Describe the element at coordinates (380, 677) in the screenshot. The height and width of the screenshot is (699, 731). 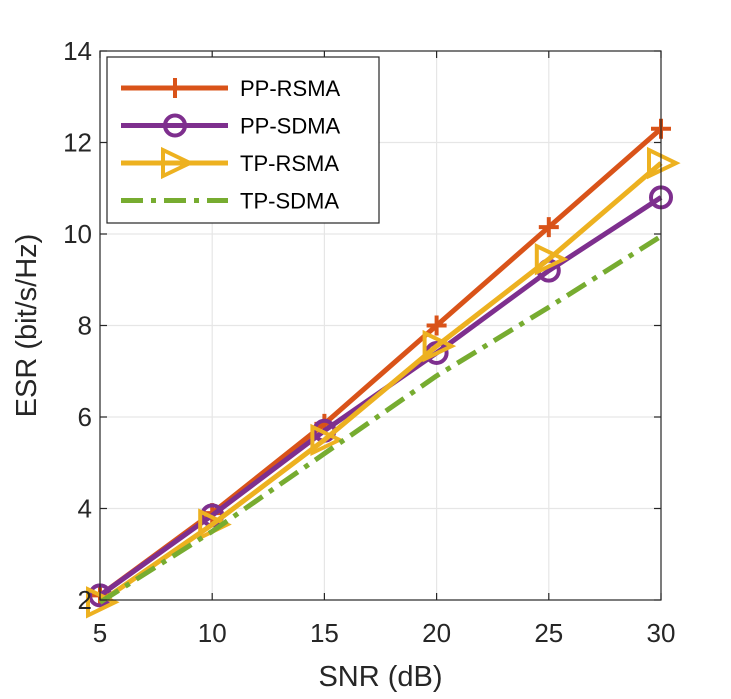
I see `x-axis-label: SNR (dB)` at that location.